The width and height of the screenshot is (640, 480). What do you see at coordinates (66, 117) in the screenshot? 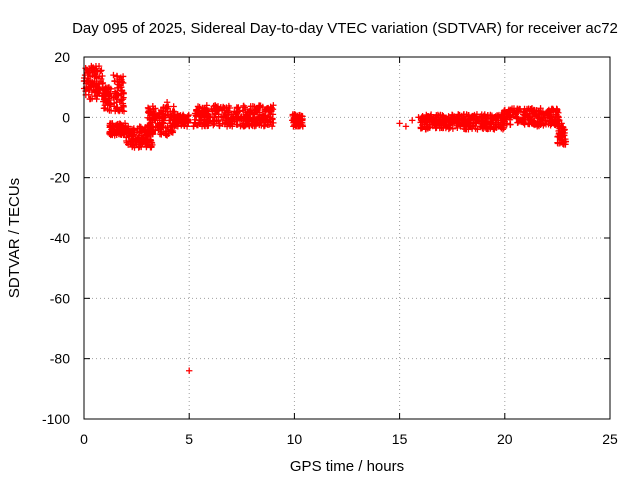
I see `y-tick-label: 0` at bounding box center [66, 117].